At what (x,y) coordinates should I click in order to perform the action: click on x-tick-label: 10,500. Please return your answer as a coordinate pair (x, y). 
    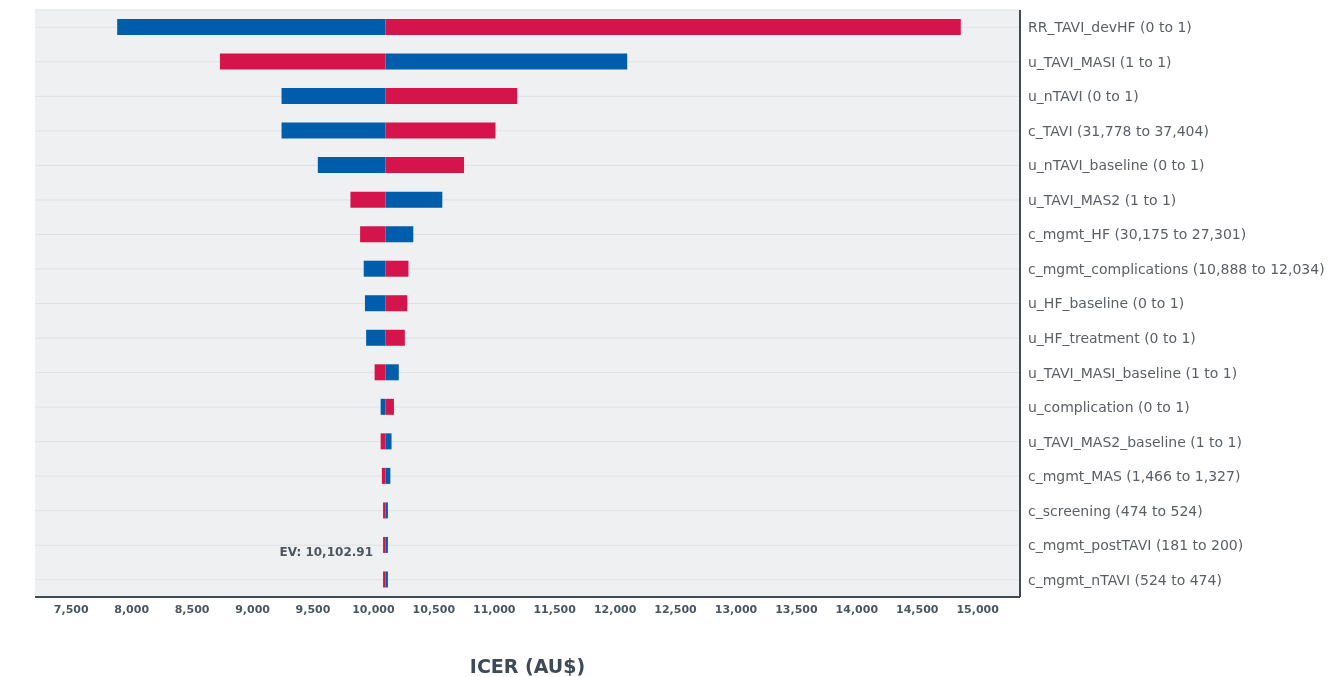
    Looking at the image, I should click on (434, 609).